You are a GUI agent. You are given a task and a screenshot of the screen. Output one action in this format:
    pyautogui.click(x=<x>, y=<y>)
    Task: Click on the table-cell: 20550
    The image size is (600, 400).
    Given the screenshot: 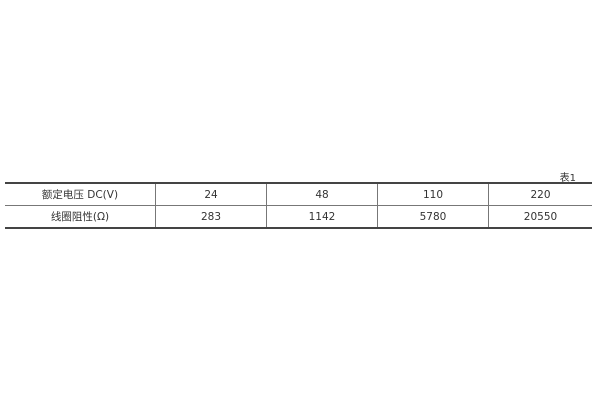 What is the action you would take?
    pyautogui.click(x=540, y=216)
    